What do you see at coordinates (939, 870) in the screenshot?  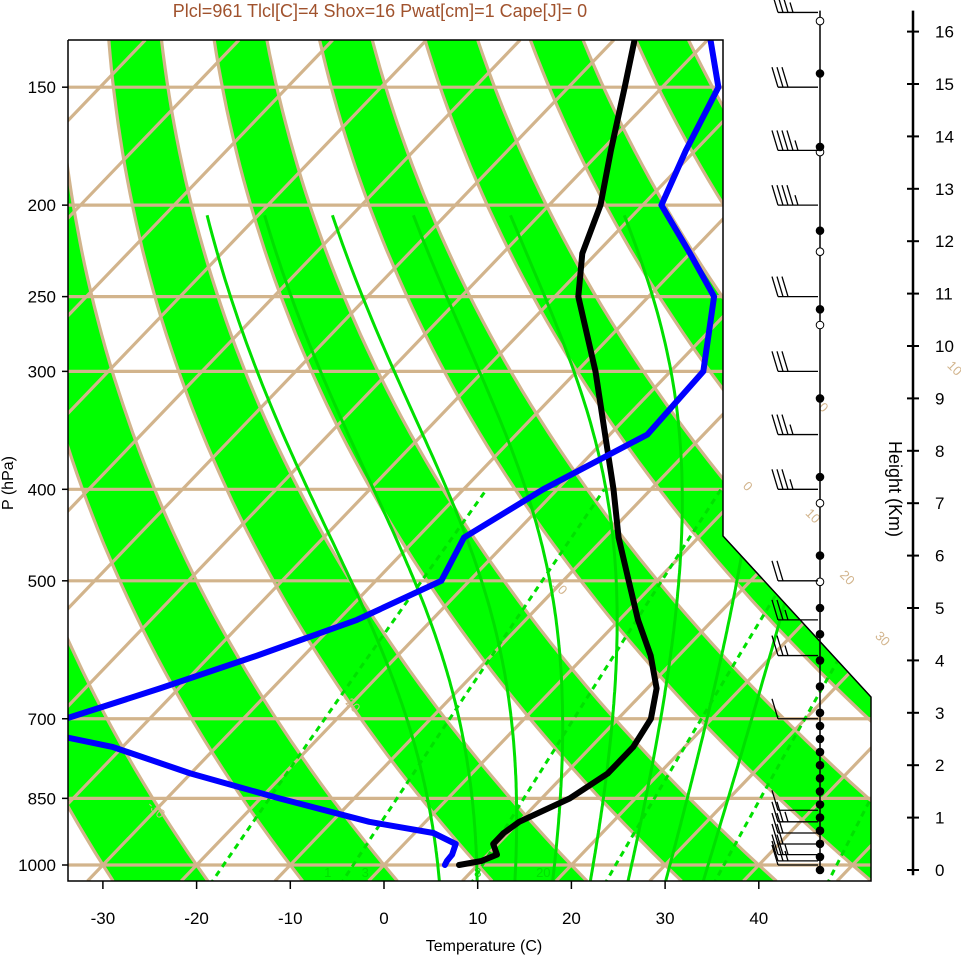 I see `height-tick-label: 0` at bounding box center [939, 870].